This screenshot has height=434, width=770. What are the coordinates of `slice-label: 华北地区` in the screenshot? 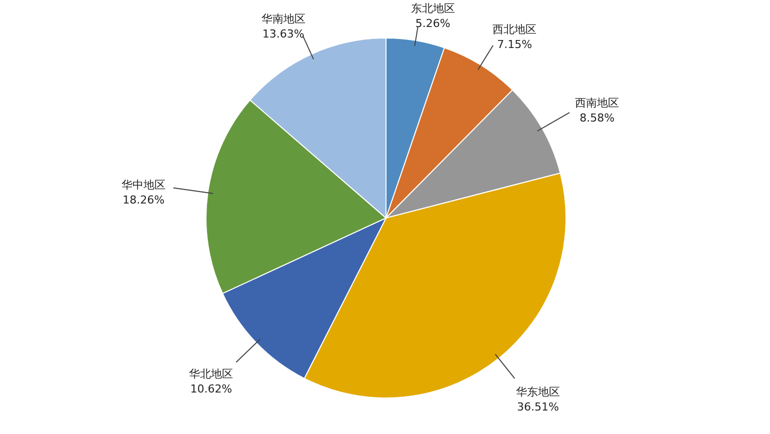 It's located at (211, 374).